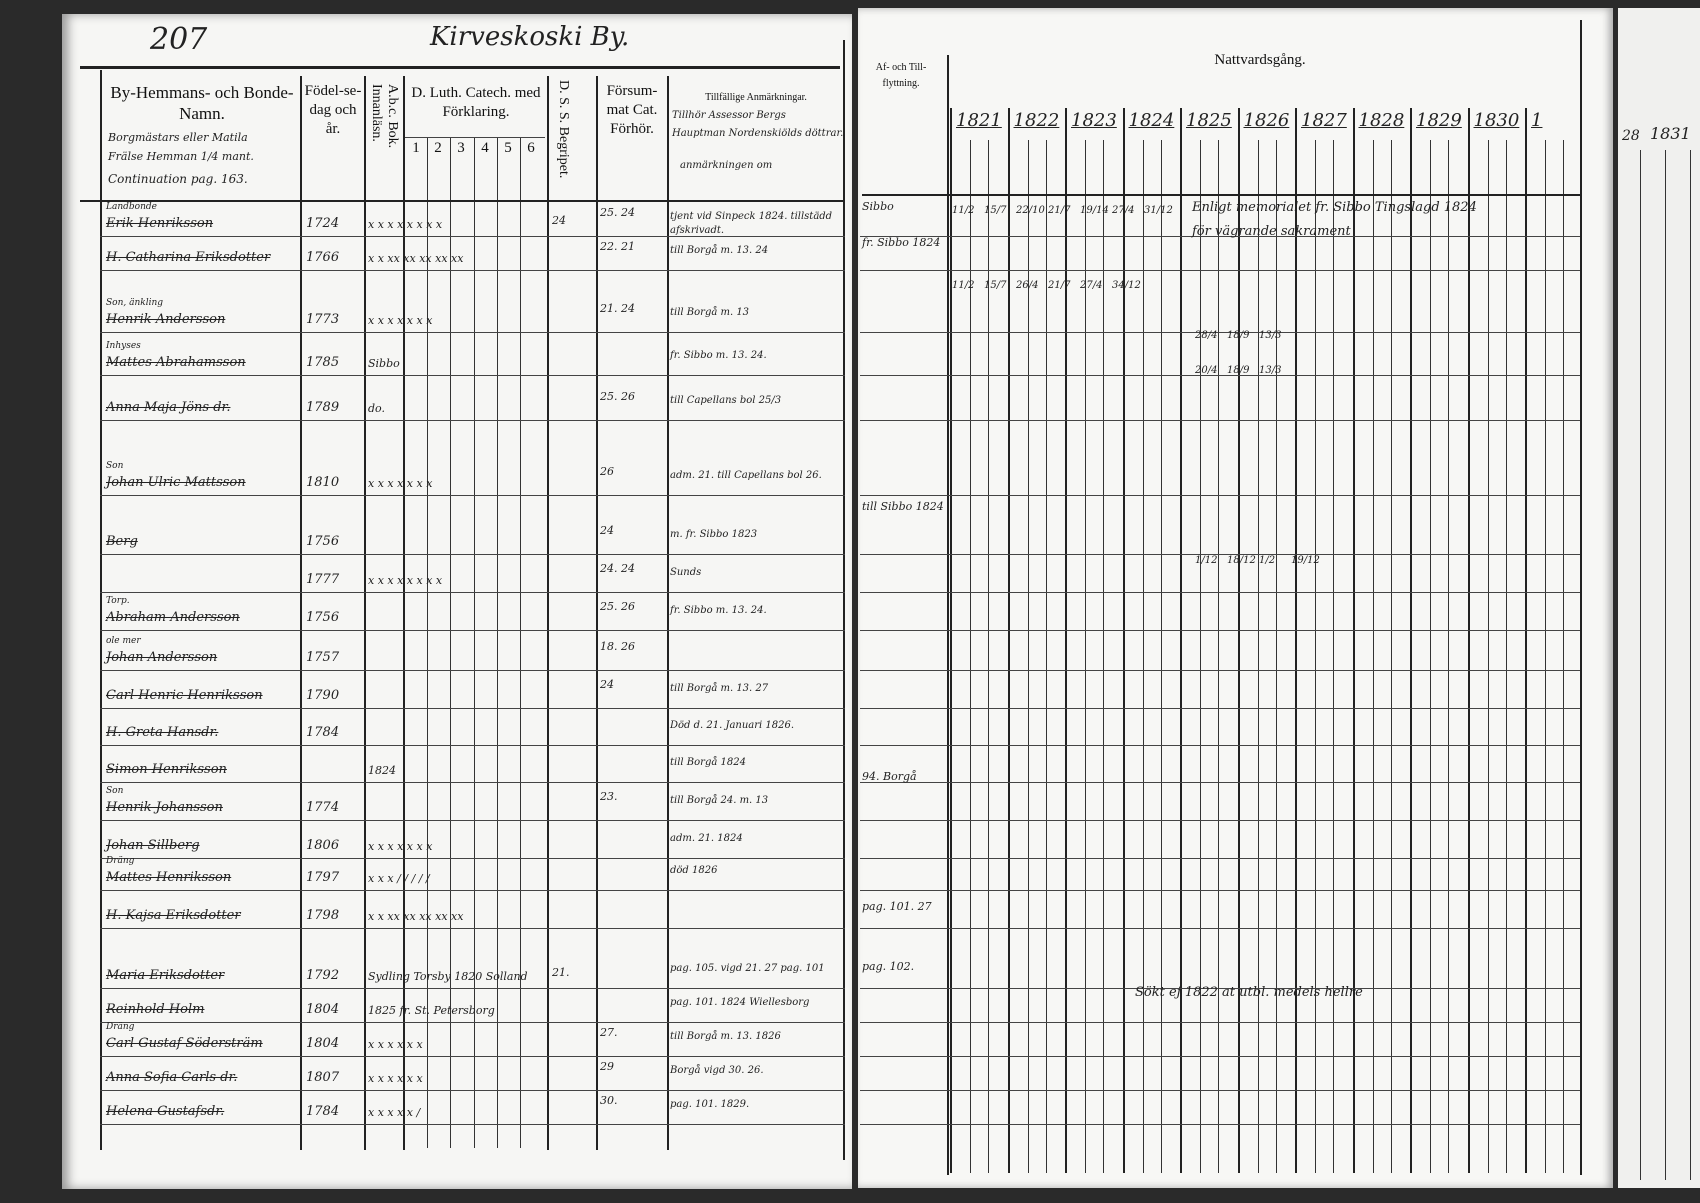 The height and width of the screenshot is (1203, 1700). Describe the element at coordinates (153, 845) in the screenshot. I see `person-name: Johan Sillberg` at that location.